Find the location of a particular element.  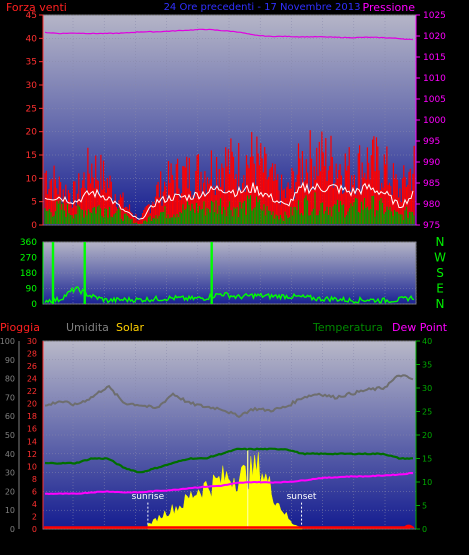

panel3-rain-tick: 26 is located at coordinates (32, 366).